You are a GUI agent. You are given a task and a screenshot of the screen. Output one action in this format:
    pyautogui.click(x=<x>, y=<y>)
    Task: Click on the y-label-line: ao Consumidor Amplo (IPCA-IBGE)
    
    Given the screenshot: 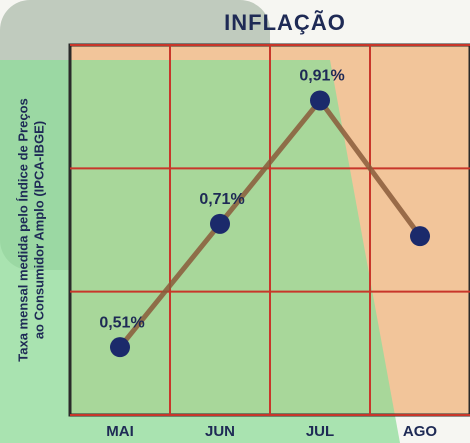 What is the action you would take?
    pyautogui.click(x=38, y=230)
    